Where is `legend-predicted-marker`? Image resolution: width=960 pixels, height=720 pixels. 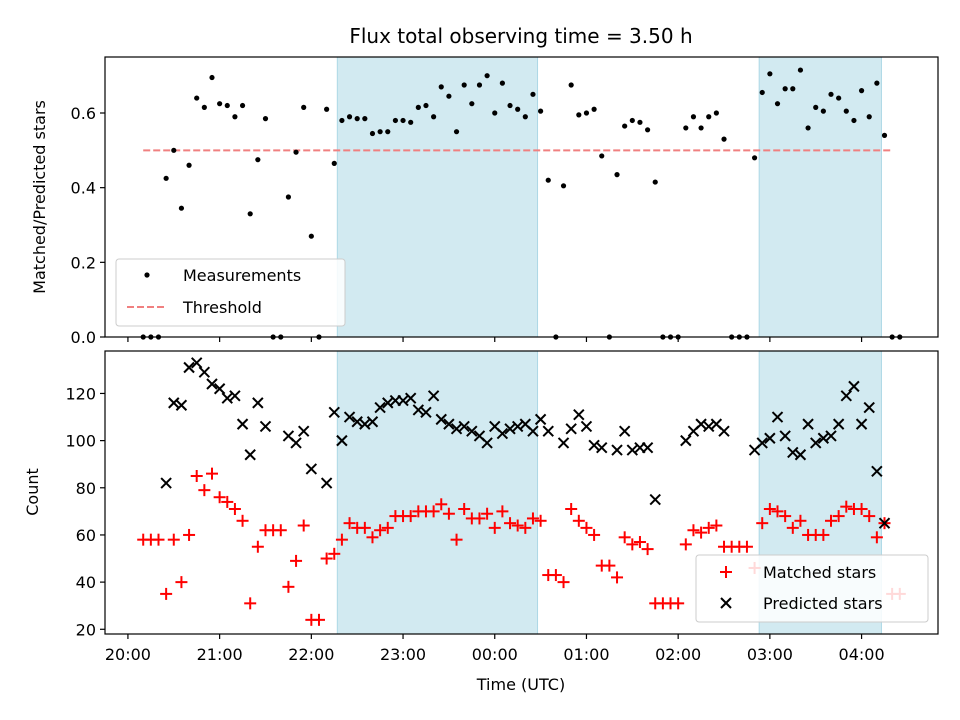
legend-predicted-marker is located at coordinates (726, 603).